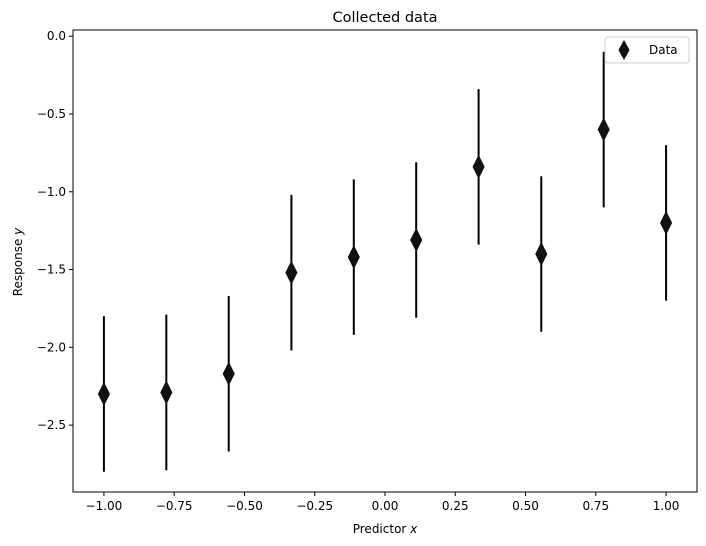  I want to click on y-tick-label: 0.0, so click(56, 36).